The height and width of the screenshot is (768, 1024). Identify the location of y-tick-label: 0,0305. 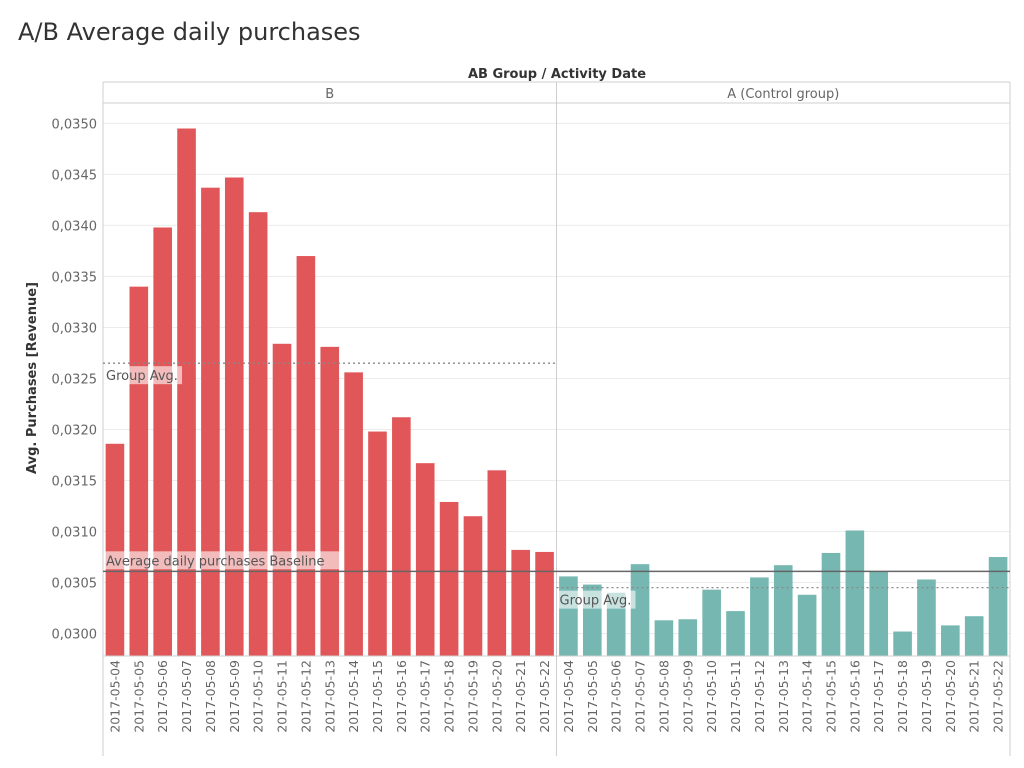
(75, 584).